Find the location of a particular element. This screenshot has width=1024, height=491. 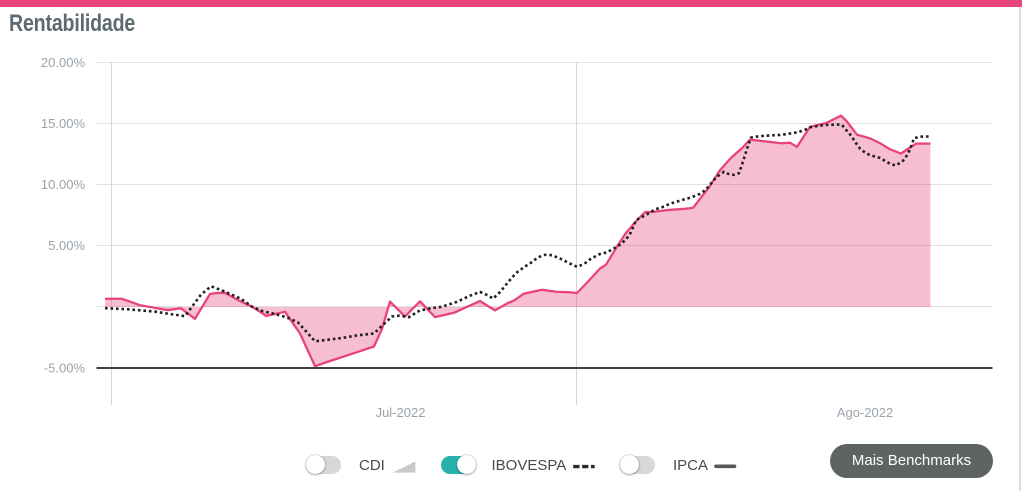

svg-text: 15.00% is located at coordinates (63, 123).